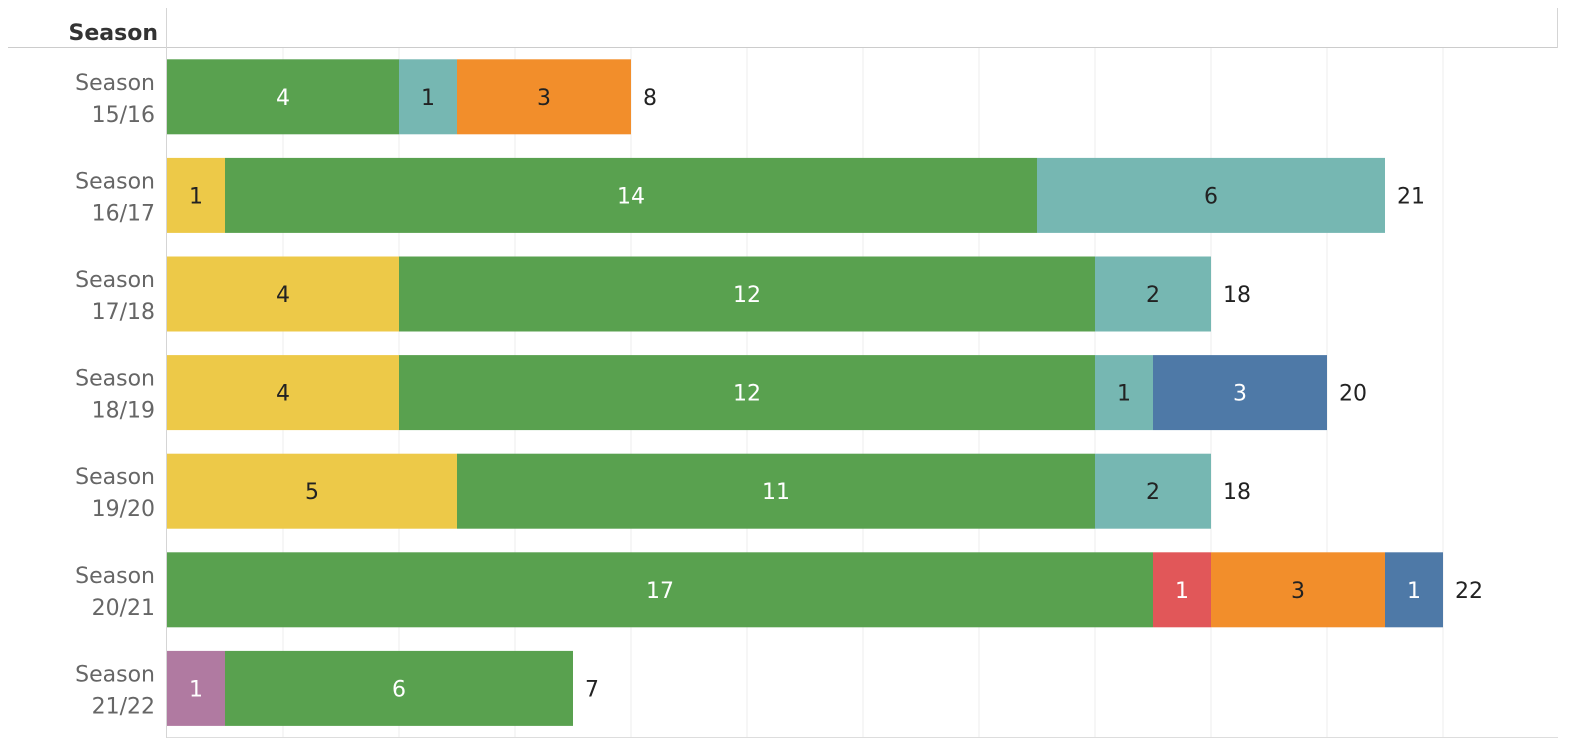 Image resolution: width=1590 pixels, height=748 pixels. Describe the element at coordinates (115, 493) in the screenshot. I see `category-label: Season 19/20` at that location.